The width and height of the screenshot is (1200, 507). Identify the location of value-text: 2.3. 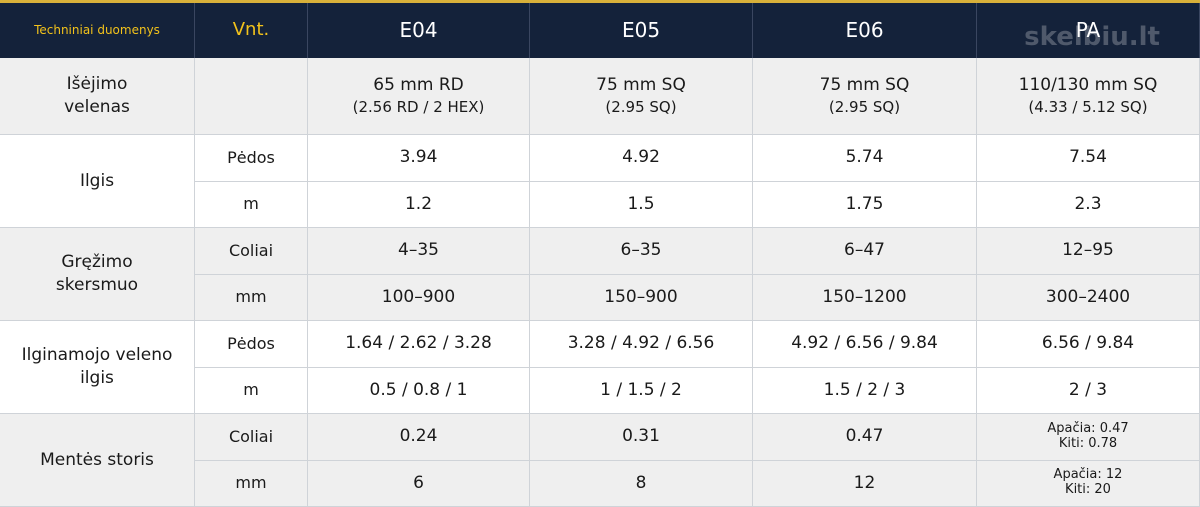
(1088, 203).